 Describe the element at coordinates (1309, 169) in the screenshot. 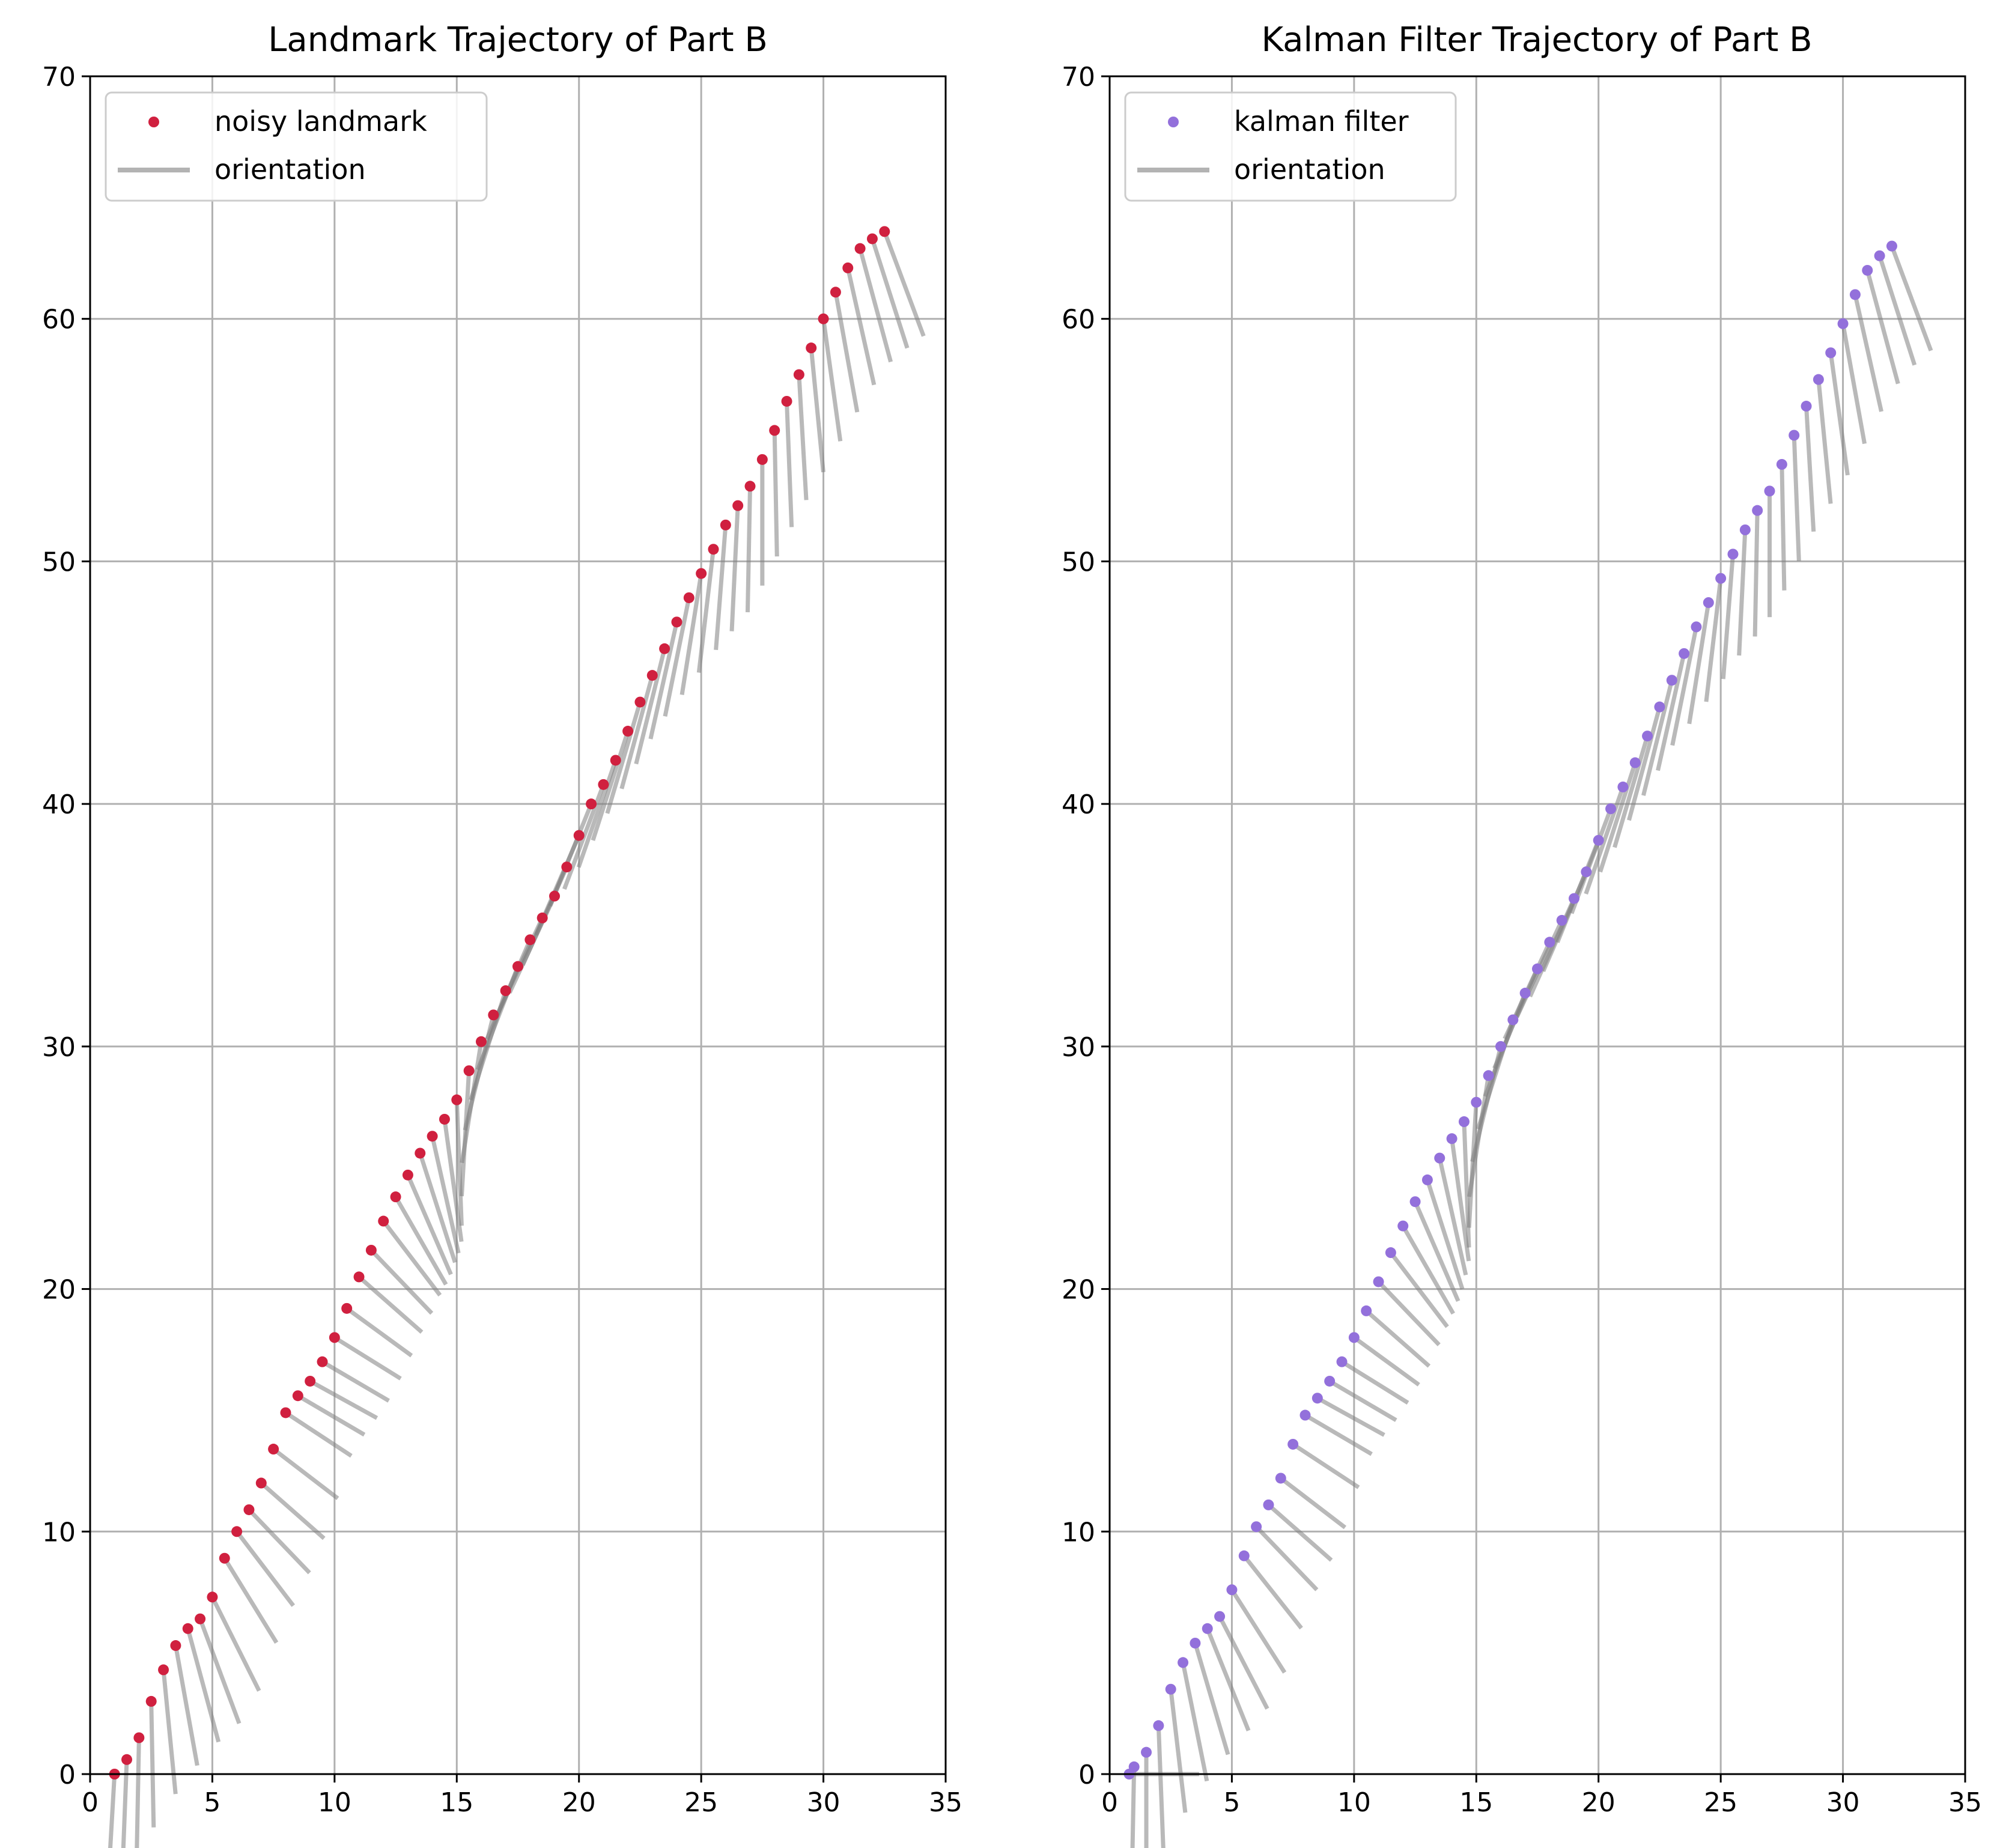

I see `right-legend-label-orientation: orientation` at that location.